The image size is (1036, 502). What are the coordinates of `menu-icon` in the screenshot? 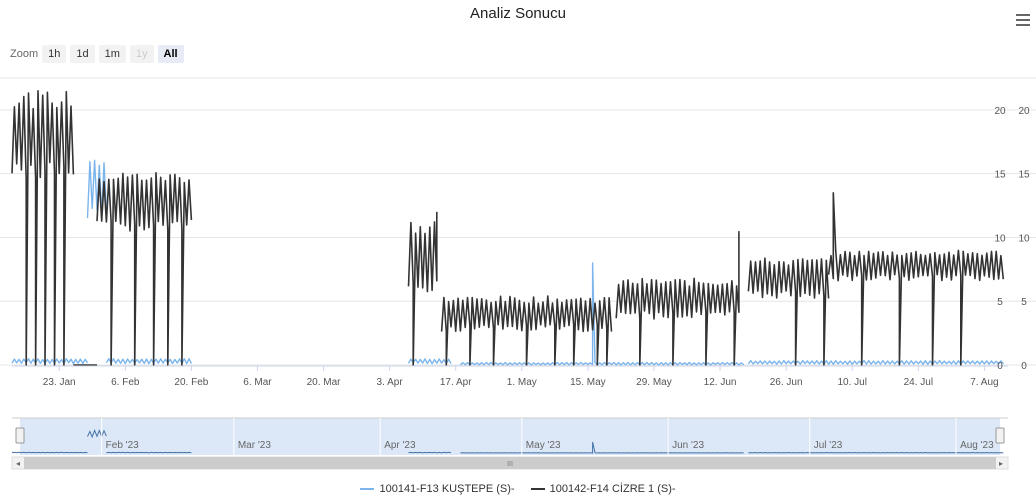 It's located at (1023, 21).